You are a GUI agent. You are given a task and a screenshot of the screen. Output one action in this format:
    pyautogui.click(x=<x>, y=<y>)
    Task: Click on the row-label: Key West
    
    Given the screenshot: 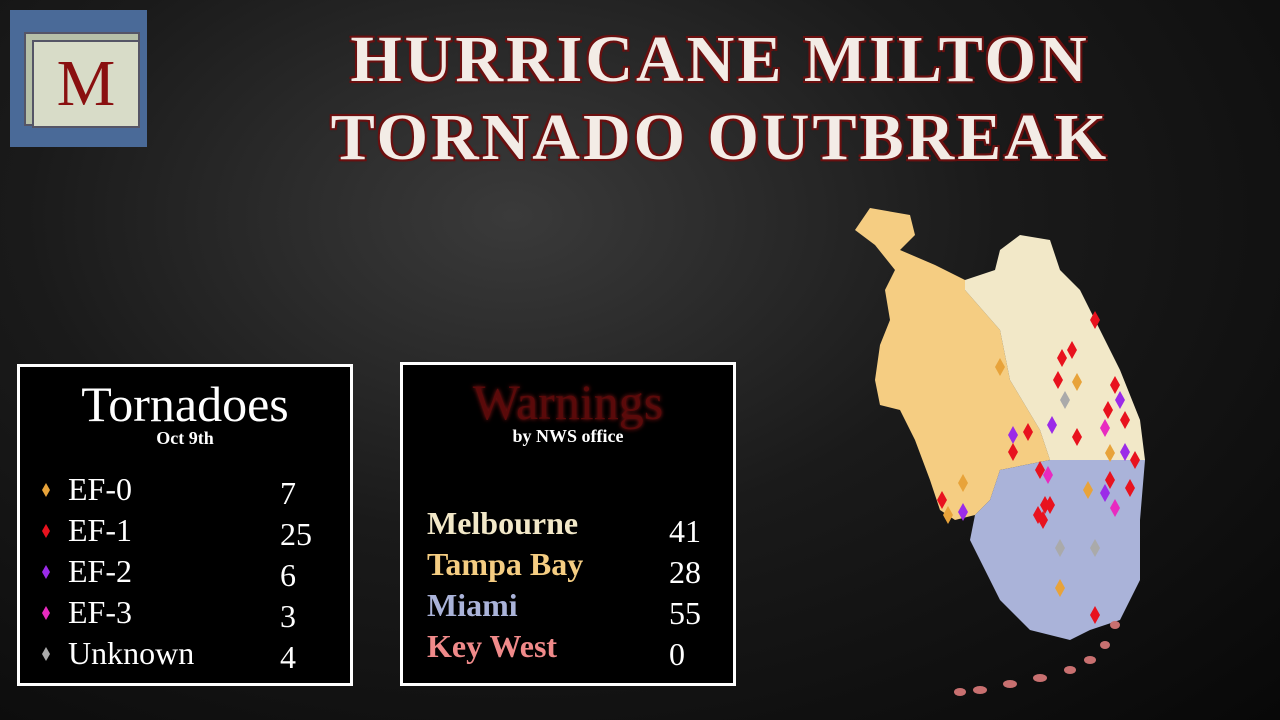 What is the action you would take?
    pyautogui.click(x=492, y=646)
    